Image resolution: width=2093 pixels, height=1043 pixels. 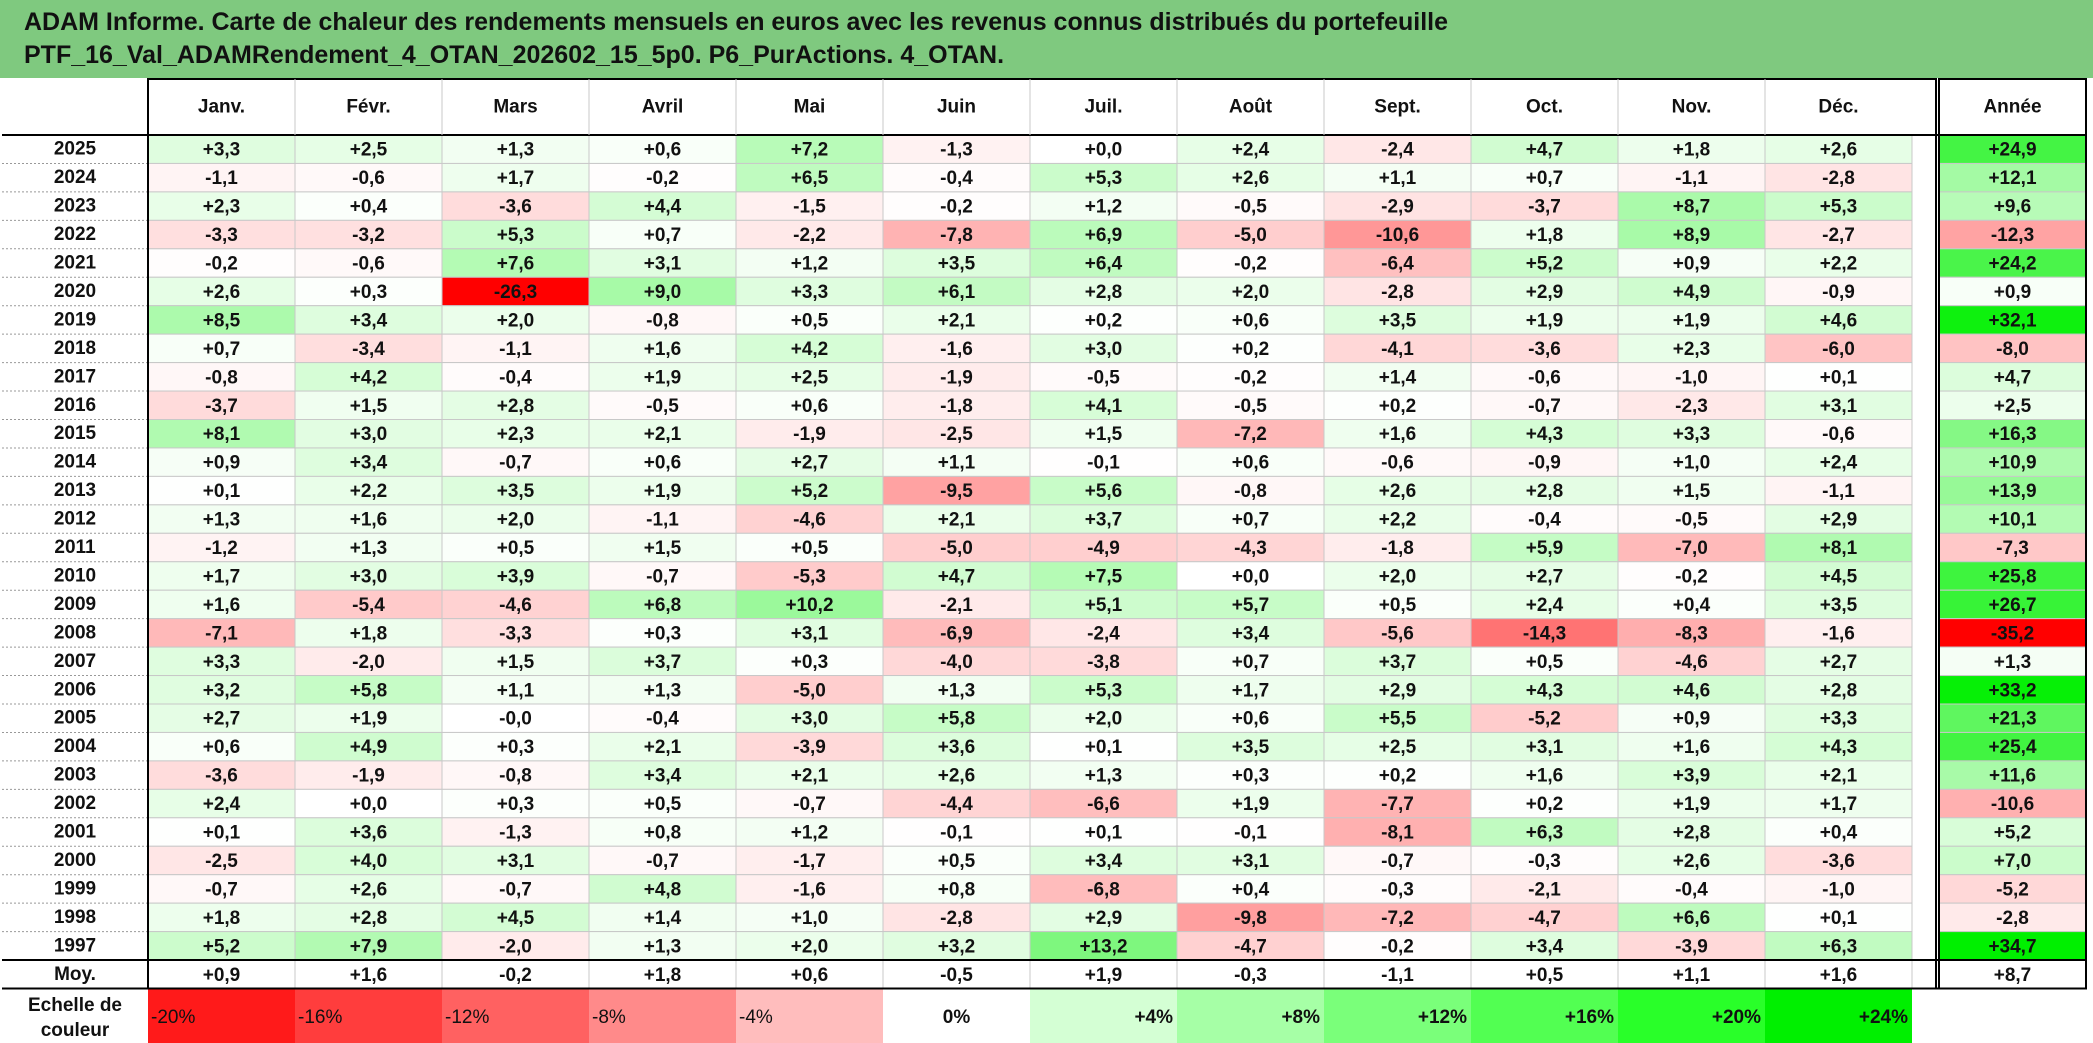 I want to click on heat-cell-value: -8,3, so click(x=1691, y=633).